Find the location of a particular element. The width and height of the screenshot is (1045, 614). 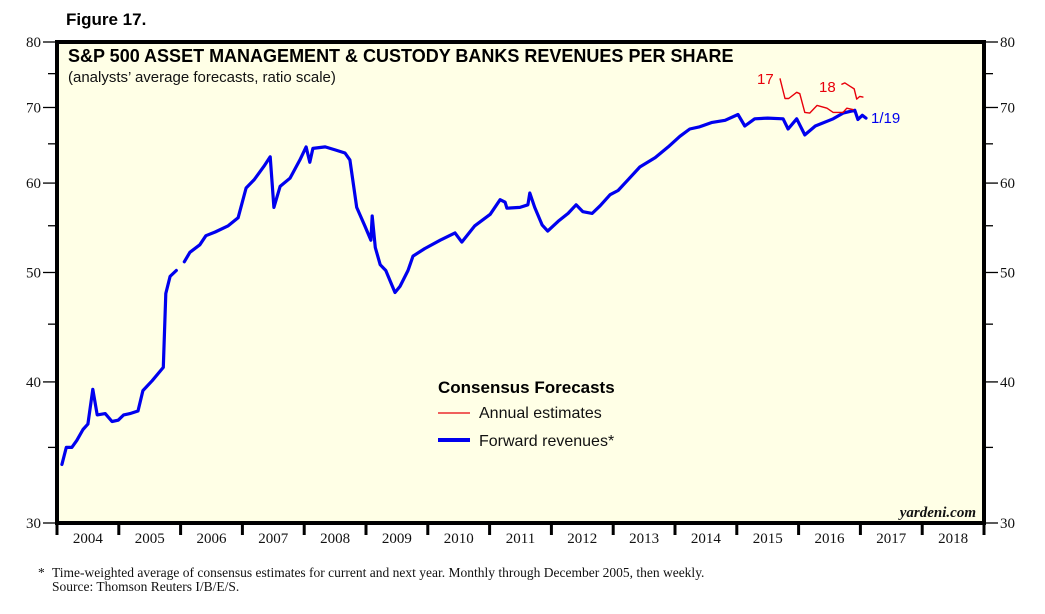

y-tick-label-right: 40 is located at coordinates (1007, 383).